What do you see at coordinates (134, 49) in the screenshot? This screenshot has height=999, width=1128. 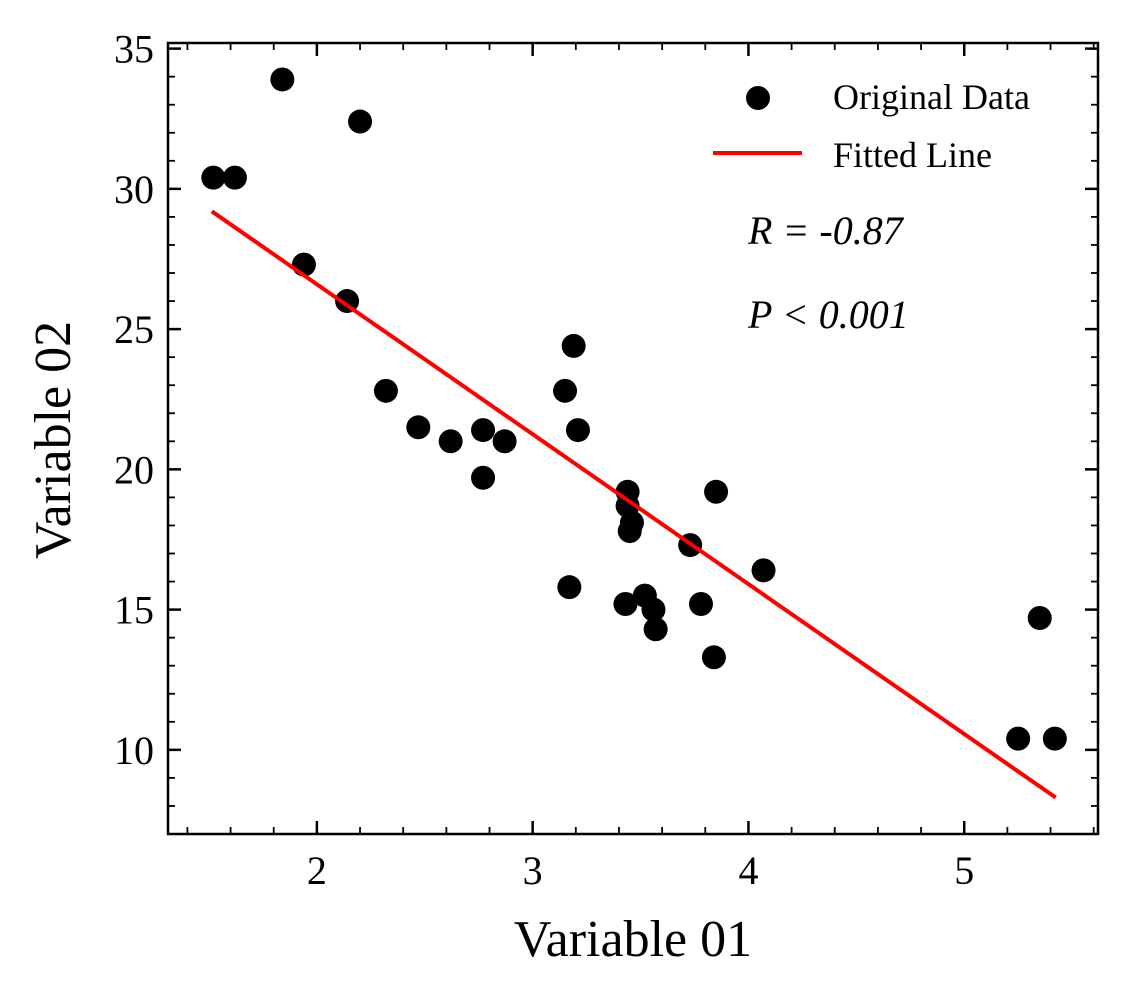 I see `y-tick-label: 35` at bounding box center [134, 49].